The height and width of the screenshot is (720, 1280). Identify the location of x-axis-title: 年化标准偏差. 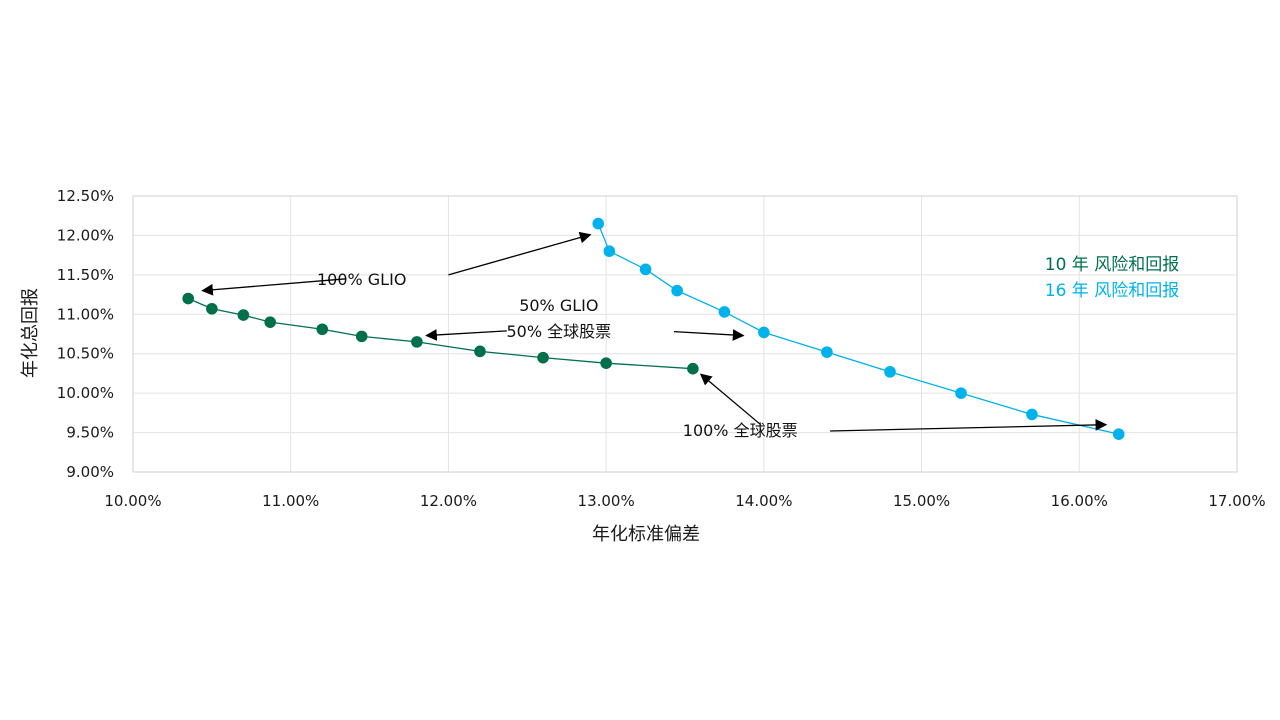
(646, 534).